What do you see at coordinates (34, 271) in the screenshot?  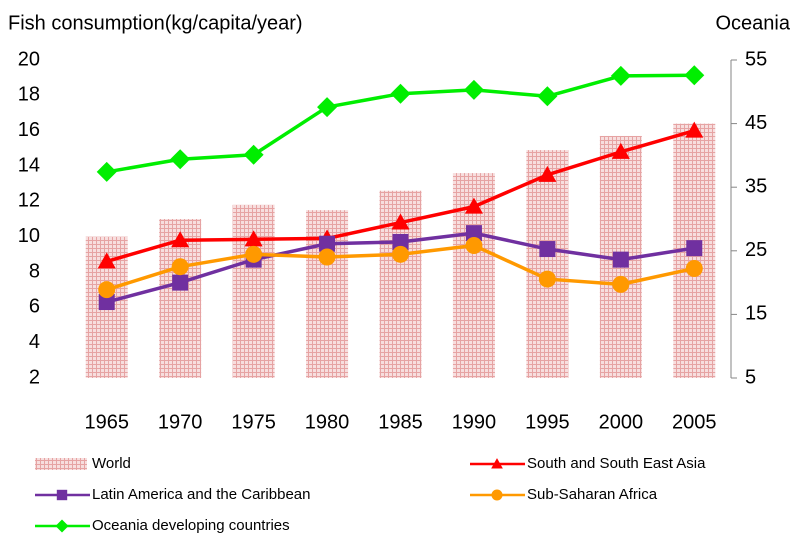 I see `y-tick-label: 8` at bounding box center [34, 271].